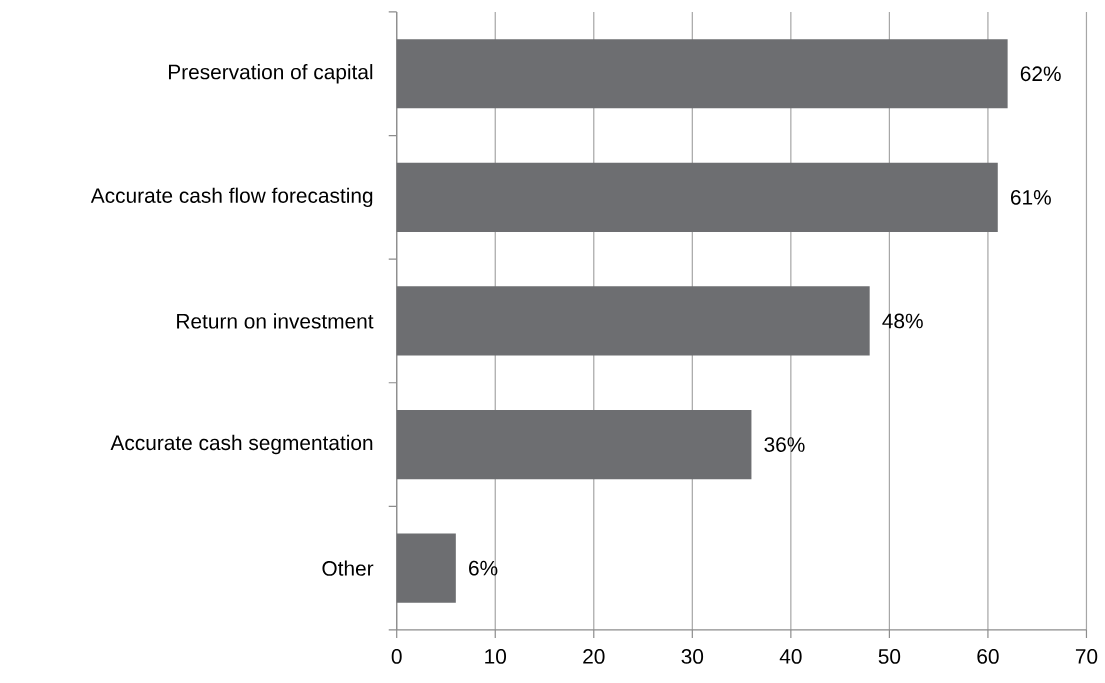 The image size is (1105, 683). Describe the element at coordinates (496, 656) in the screenshot. I see `x-tick-label: 10` at that location.